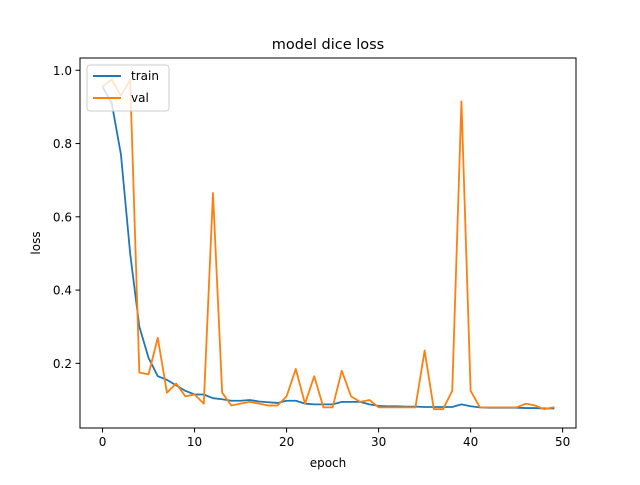  What do you see at coordinates (328, 463) in the screenshot?
I see `x-axis-label: epoch` at bounding box center [328, 463].